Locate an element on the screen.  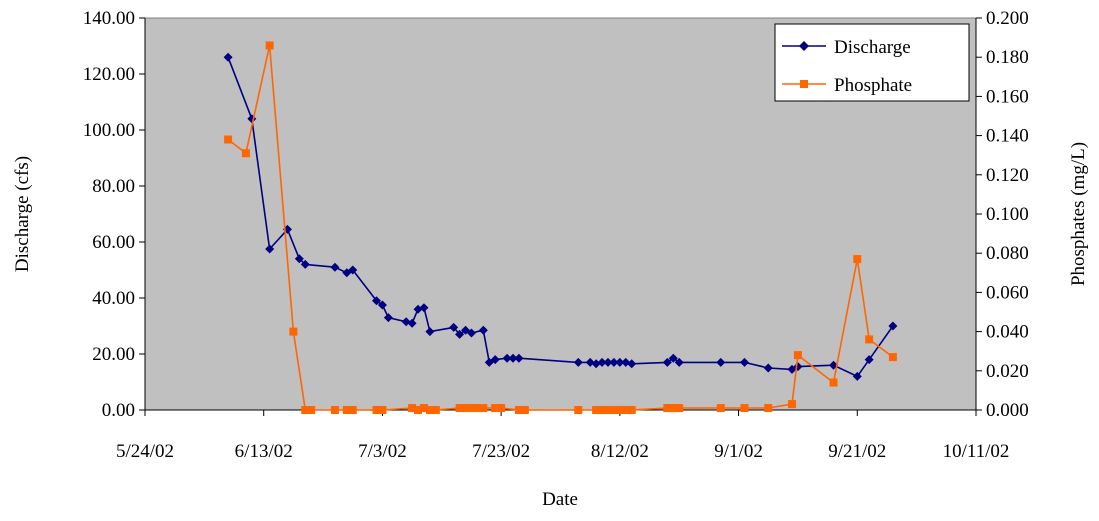
y2-tick-label: 0.180 is located at coordinates (1007, 57).